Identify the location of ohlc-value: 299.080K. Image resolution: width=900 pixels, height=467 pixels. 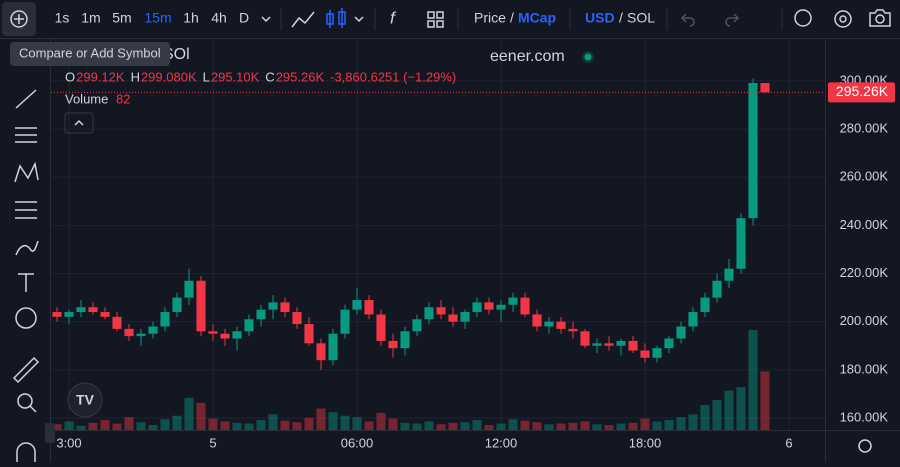
(169, 76).